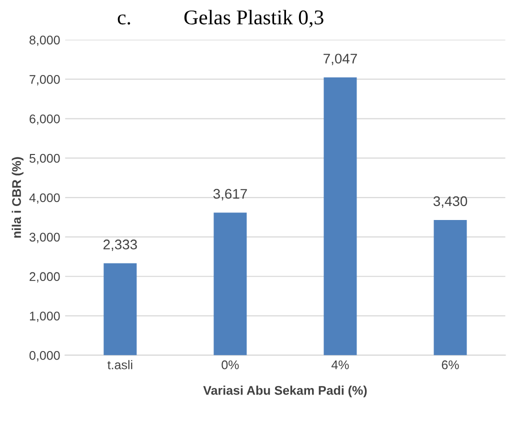 Image resolution: width=513 pixels, height=428 pixels. I want to click on y-tick-label: 5,000, so click(45, 159).